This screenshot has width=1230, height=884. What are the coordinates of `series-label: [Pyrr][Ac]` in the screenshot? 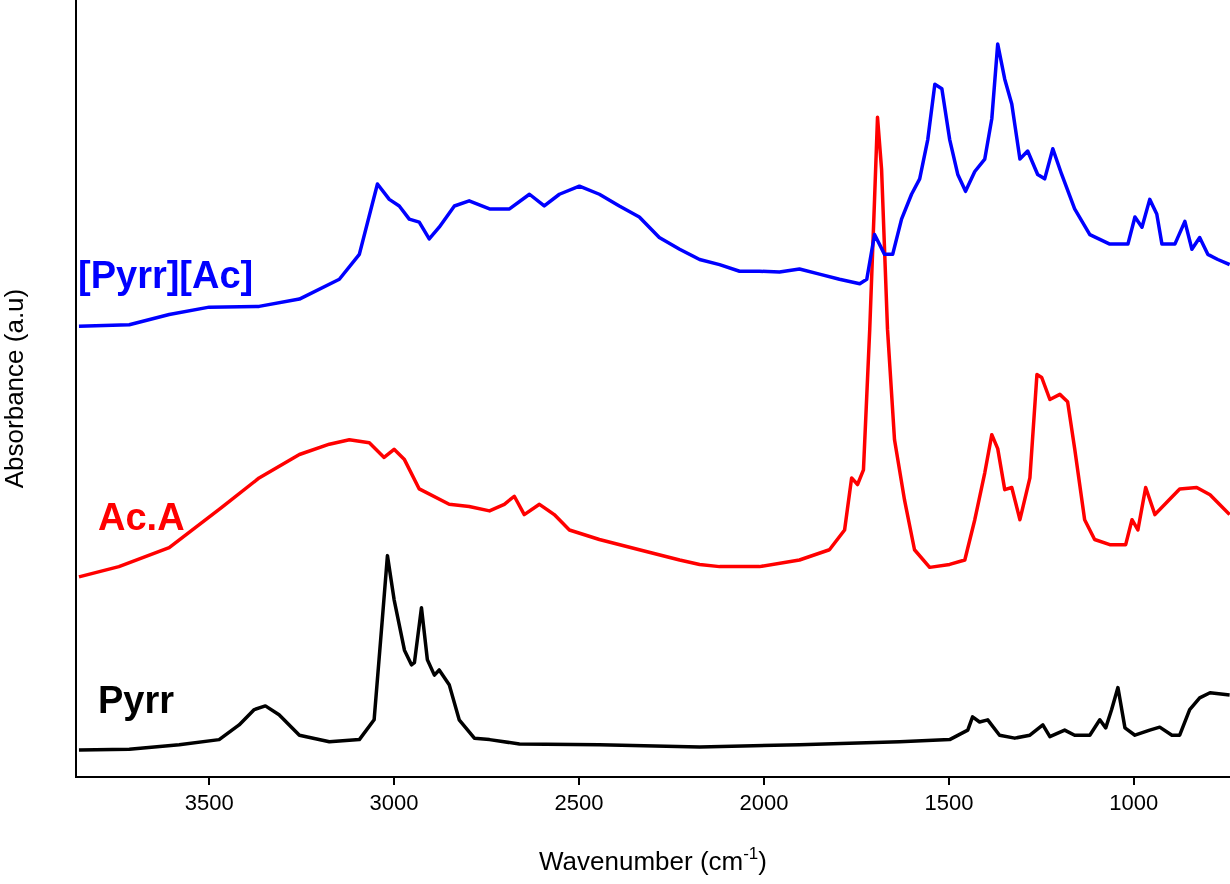 It's located at (166, 275).